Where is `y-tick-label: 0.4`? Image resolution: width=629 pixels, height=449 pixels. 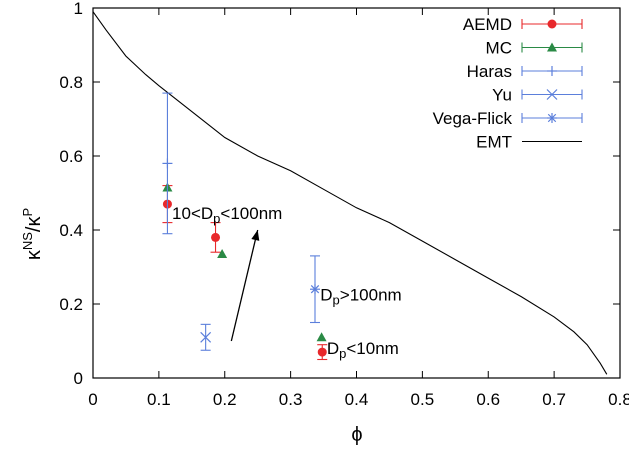 y-tick-label: 0.4 is located at coordinates (71, 230).